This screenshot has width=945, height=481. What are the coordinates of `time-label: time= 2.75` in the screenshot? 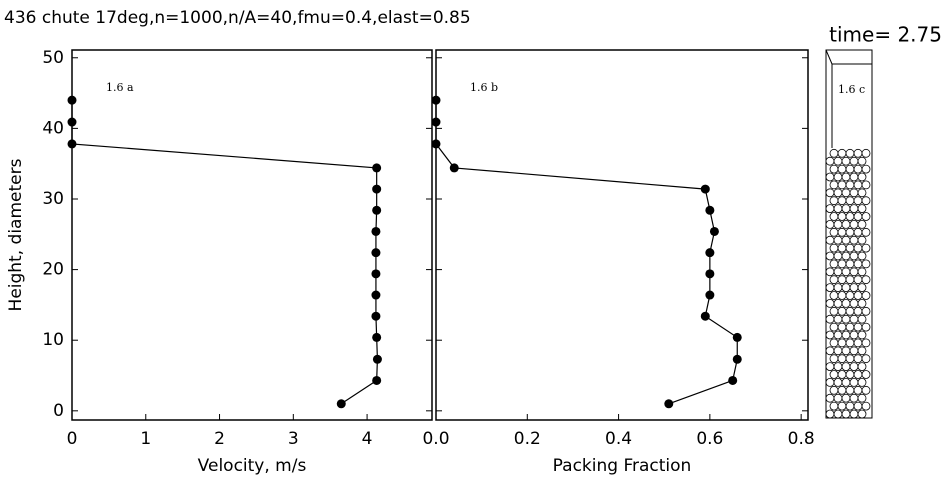 It's located at (885, 35).